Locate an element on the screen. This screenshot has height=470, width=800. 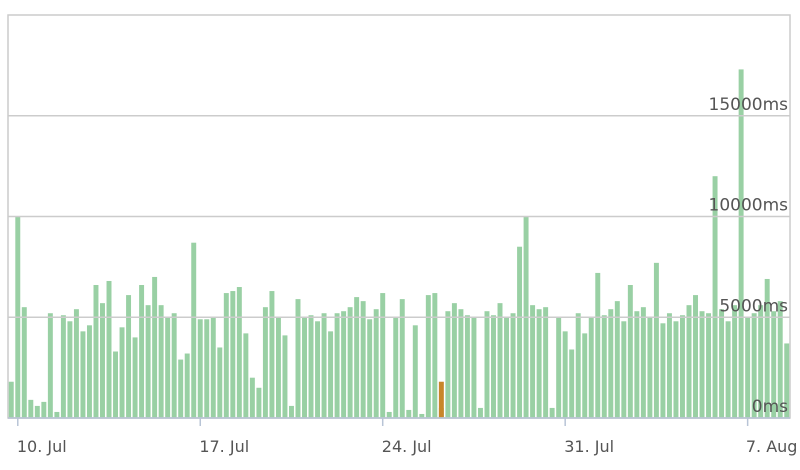
x-tick-label: 10. Jul is located at coordinates (42, 446).